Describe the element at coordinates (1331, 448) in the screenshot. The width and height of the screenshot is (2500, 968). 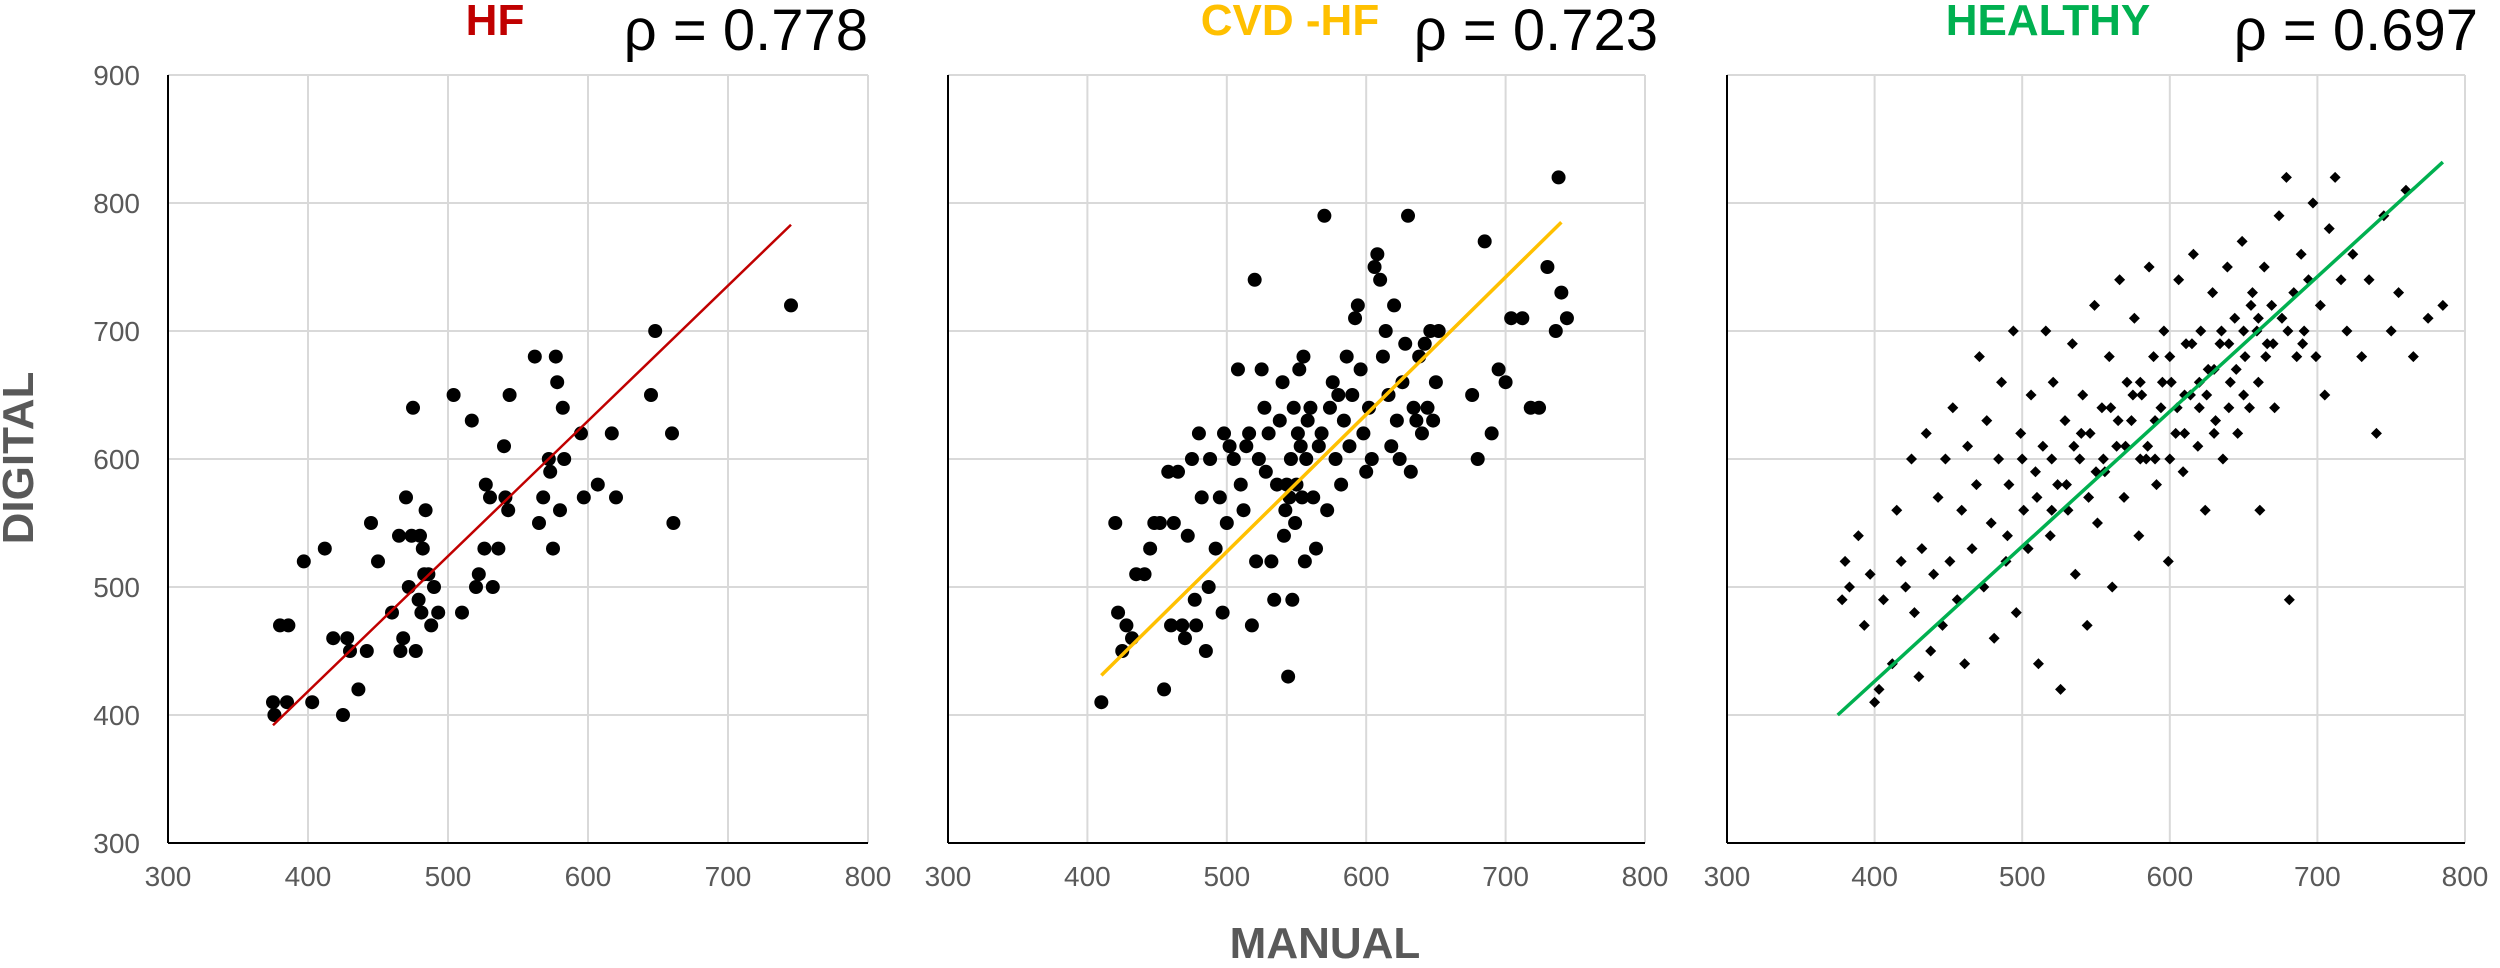
I see `trendline` at that location.